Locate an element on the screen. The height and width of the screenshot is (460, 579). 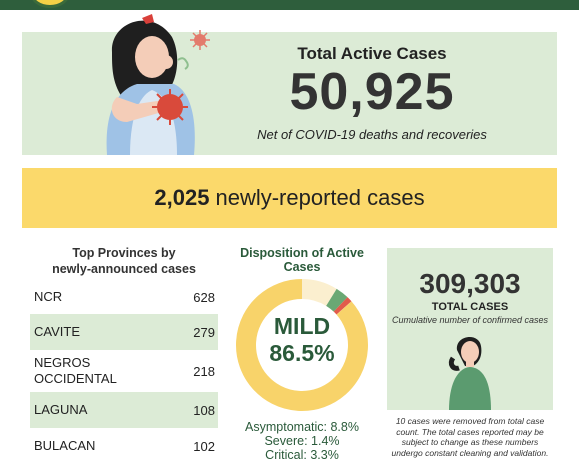
disposition-title: Disposition of Active Cases is located at coordinates (302, 260).